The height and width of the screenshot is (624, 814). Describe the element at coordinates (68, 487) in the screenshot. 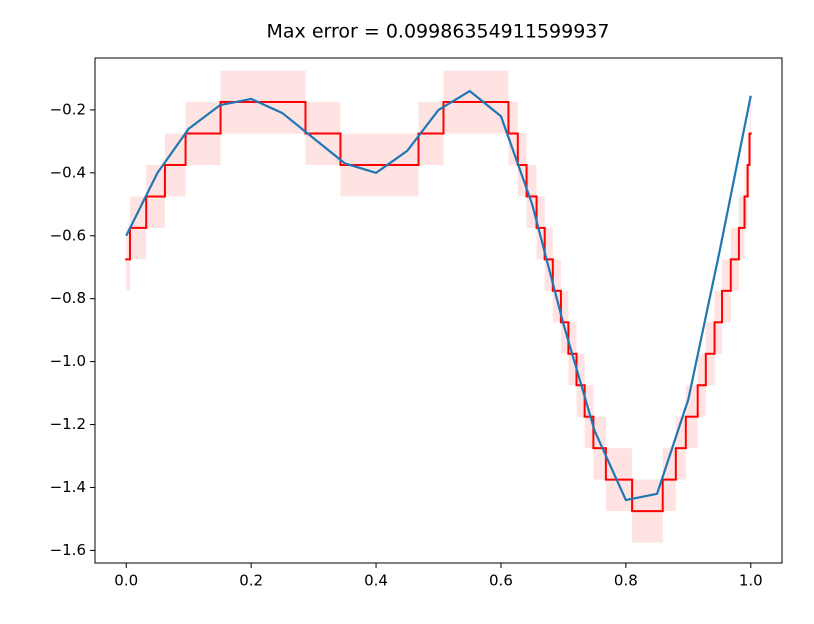

I see `y-tick-label: −1.4` at that location.